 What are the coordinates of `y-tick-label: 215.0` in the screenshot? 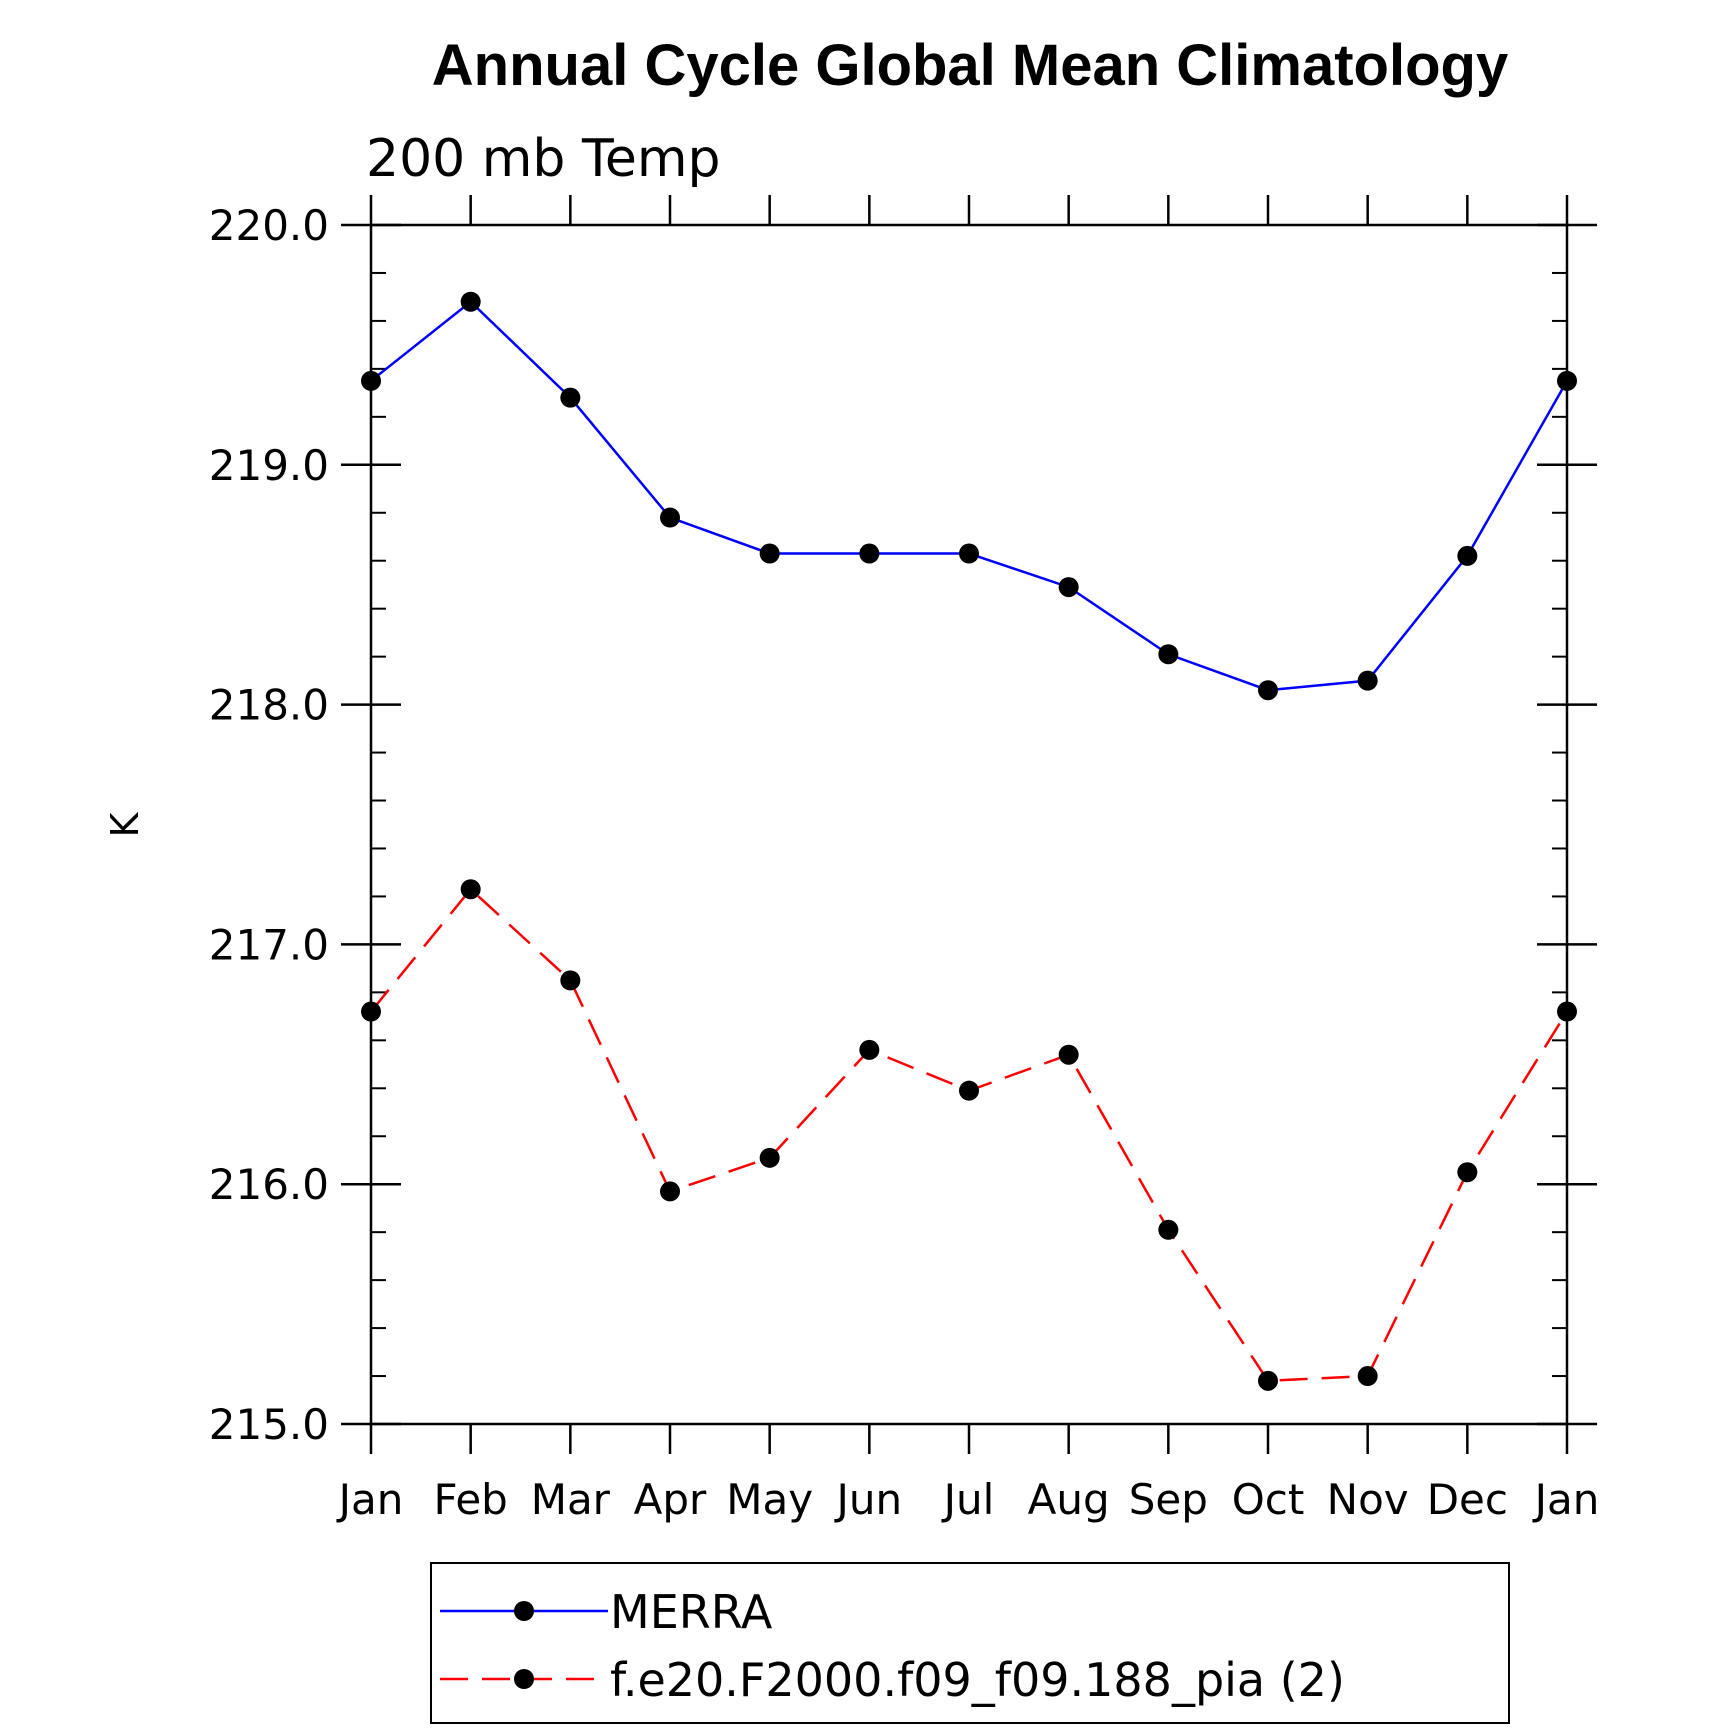 It's located at (269, 1424).